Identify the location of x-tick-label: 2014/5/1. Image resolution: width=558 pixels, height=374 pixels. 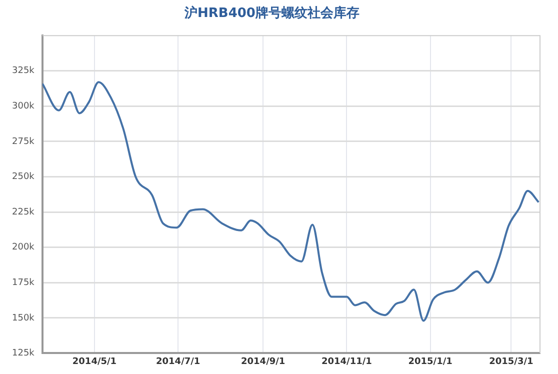
(94, 361).